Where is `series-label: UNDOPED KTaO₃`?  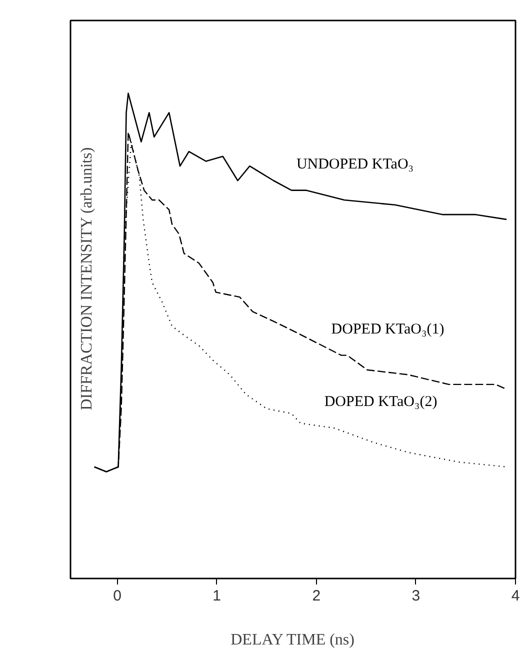
series-label: UNDOPED KTaO₃ is located at coordinates (355, 164).